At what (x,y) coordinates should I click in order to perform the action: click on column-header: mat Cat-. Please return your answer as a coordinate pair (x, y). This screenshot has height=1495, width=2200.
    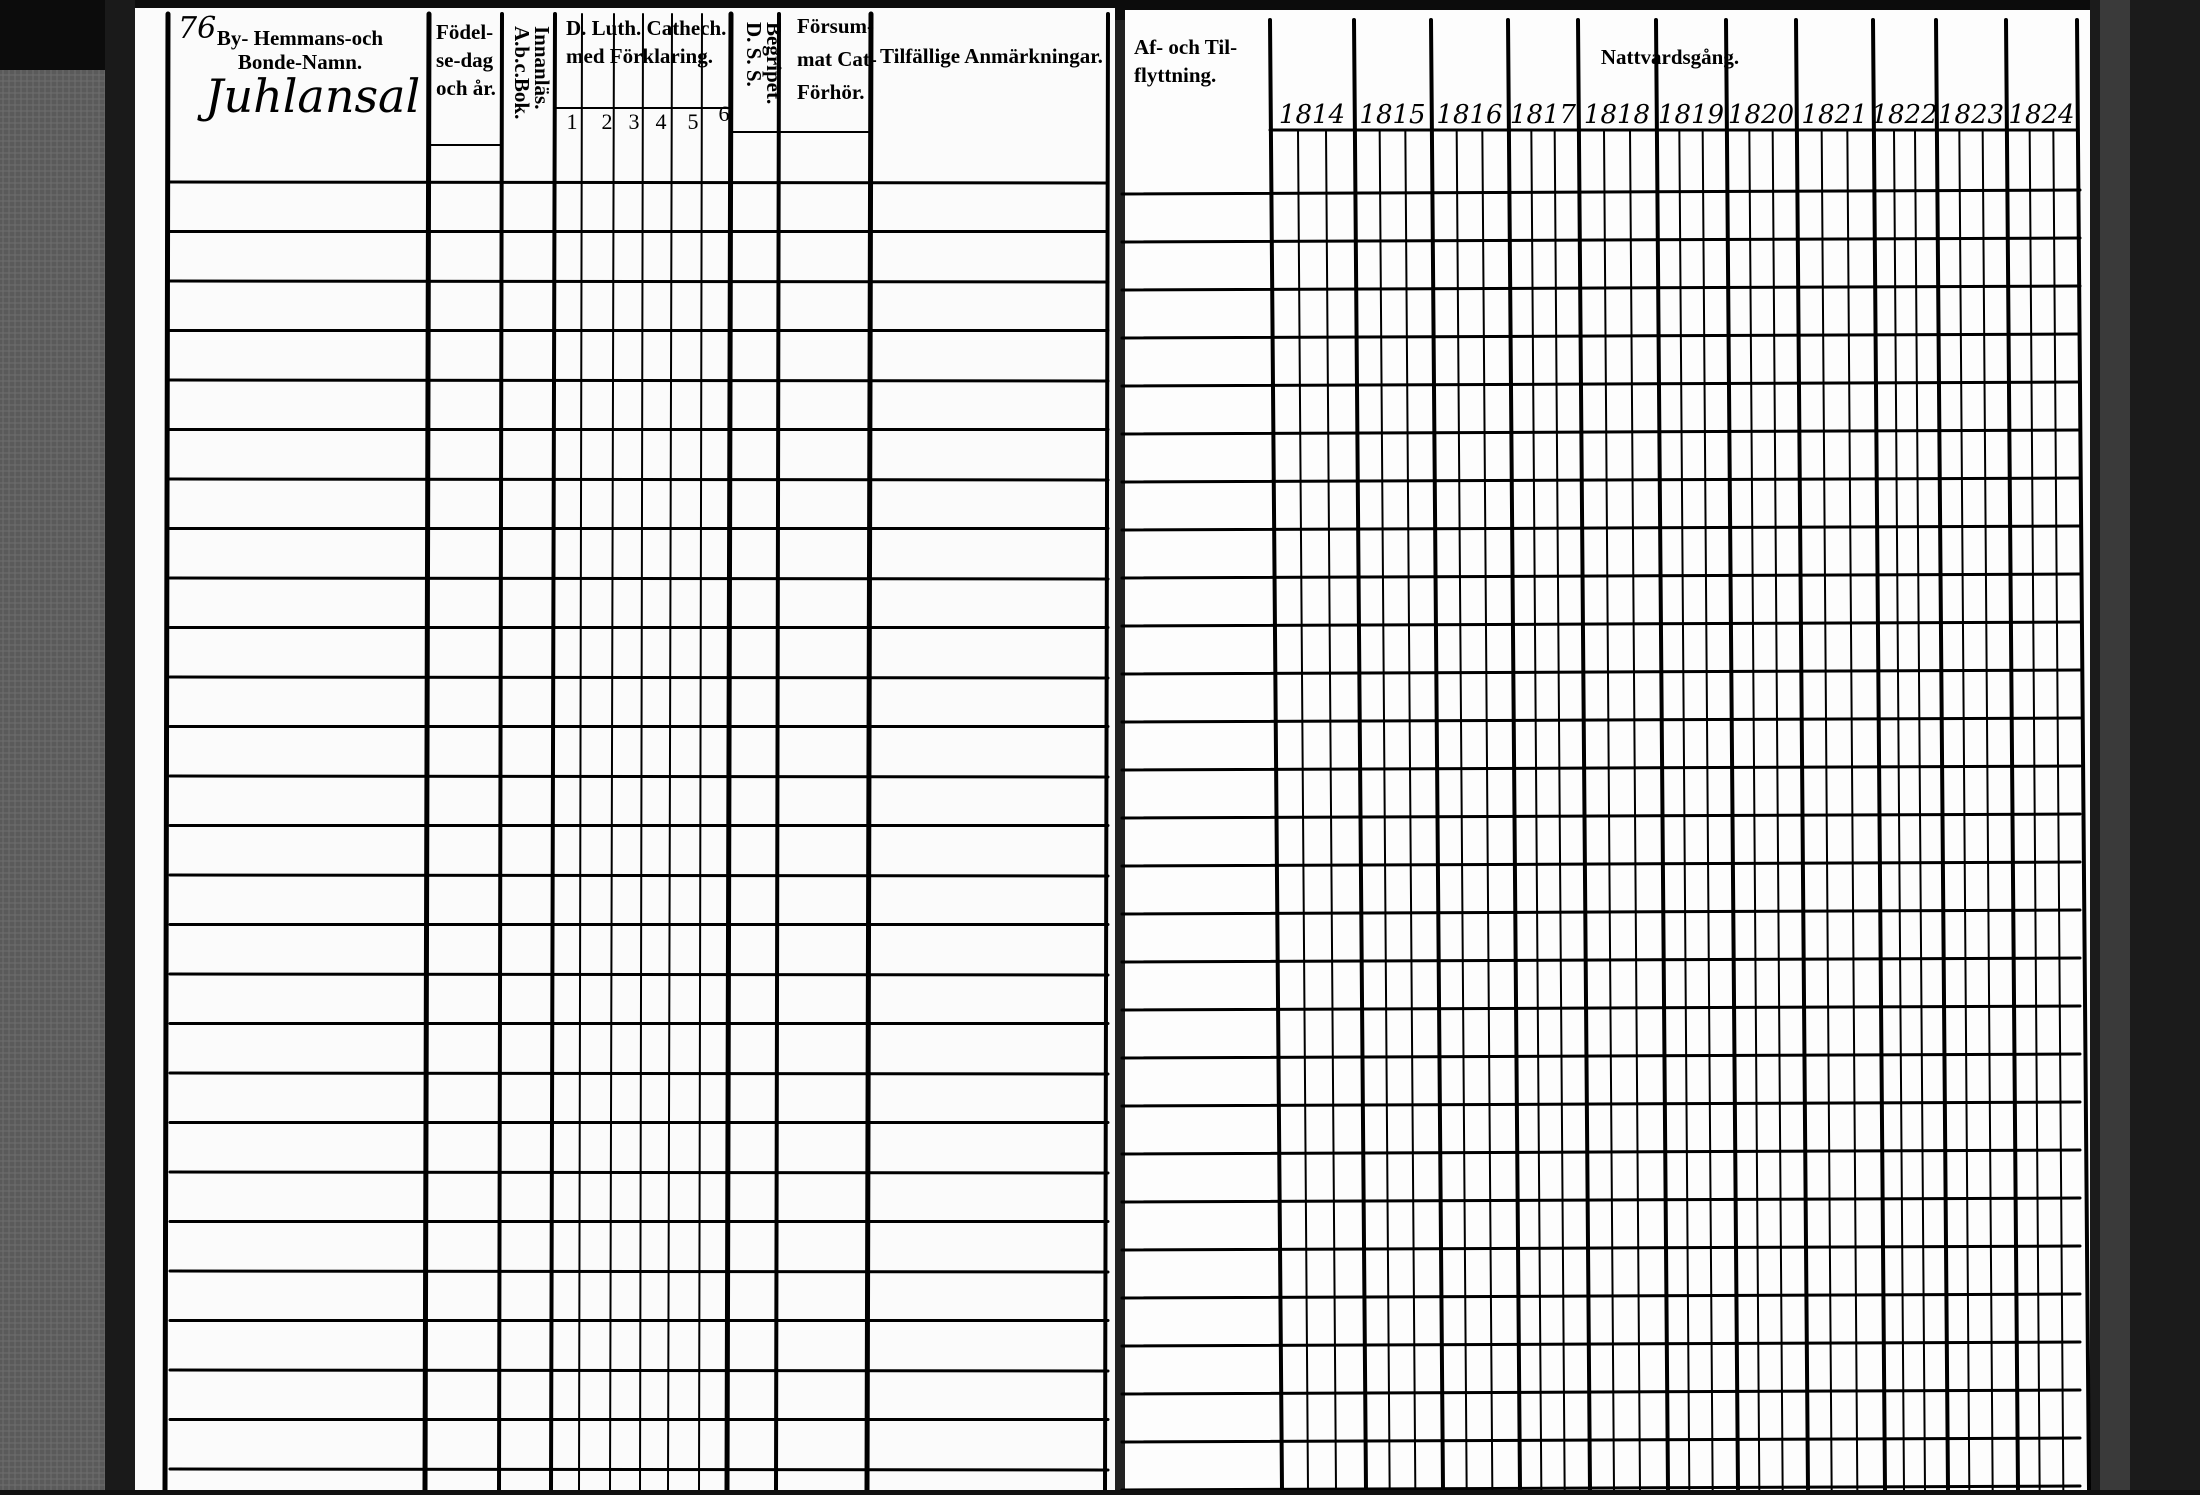
    Looking at the image, I should click on (837, 59).